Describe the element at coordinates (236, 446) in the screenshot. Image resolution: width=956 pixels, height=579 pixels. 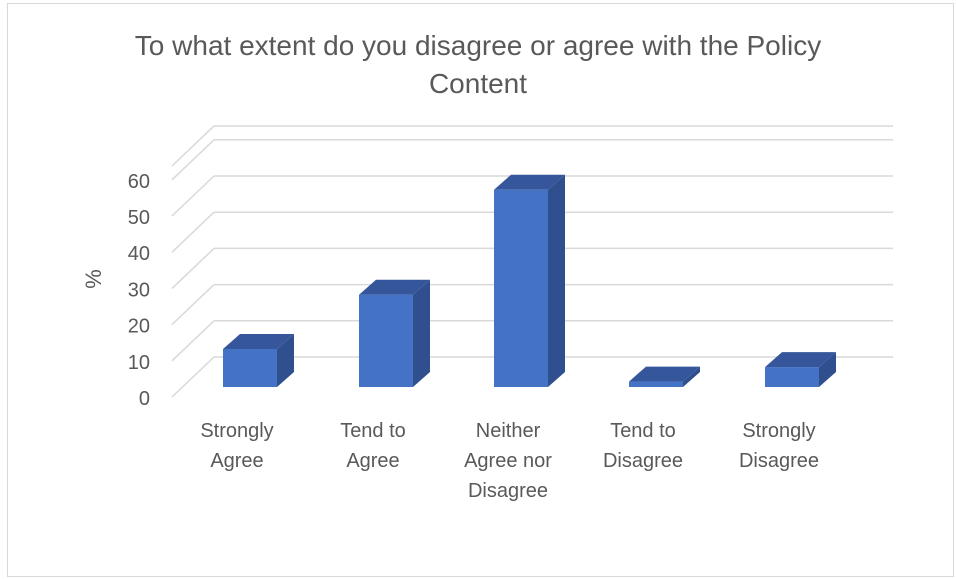
I see `x-category-label: Strongly Agree` at that location.